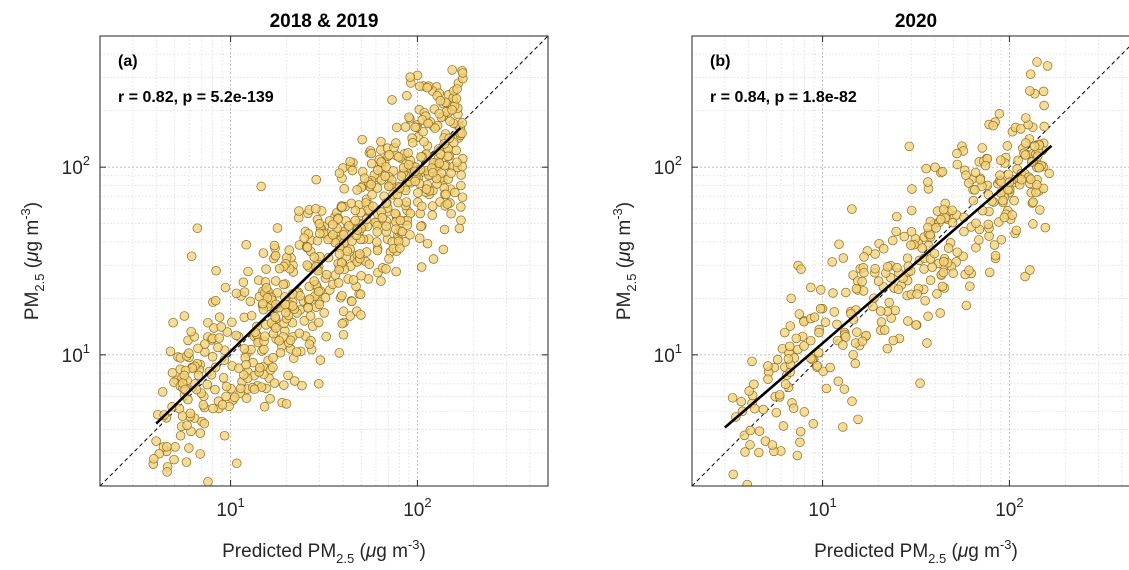  I want to click on y-axis-label: PM2.5 (μg m-3), so click(32, 261).